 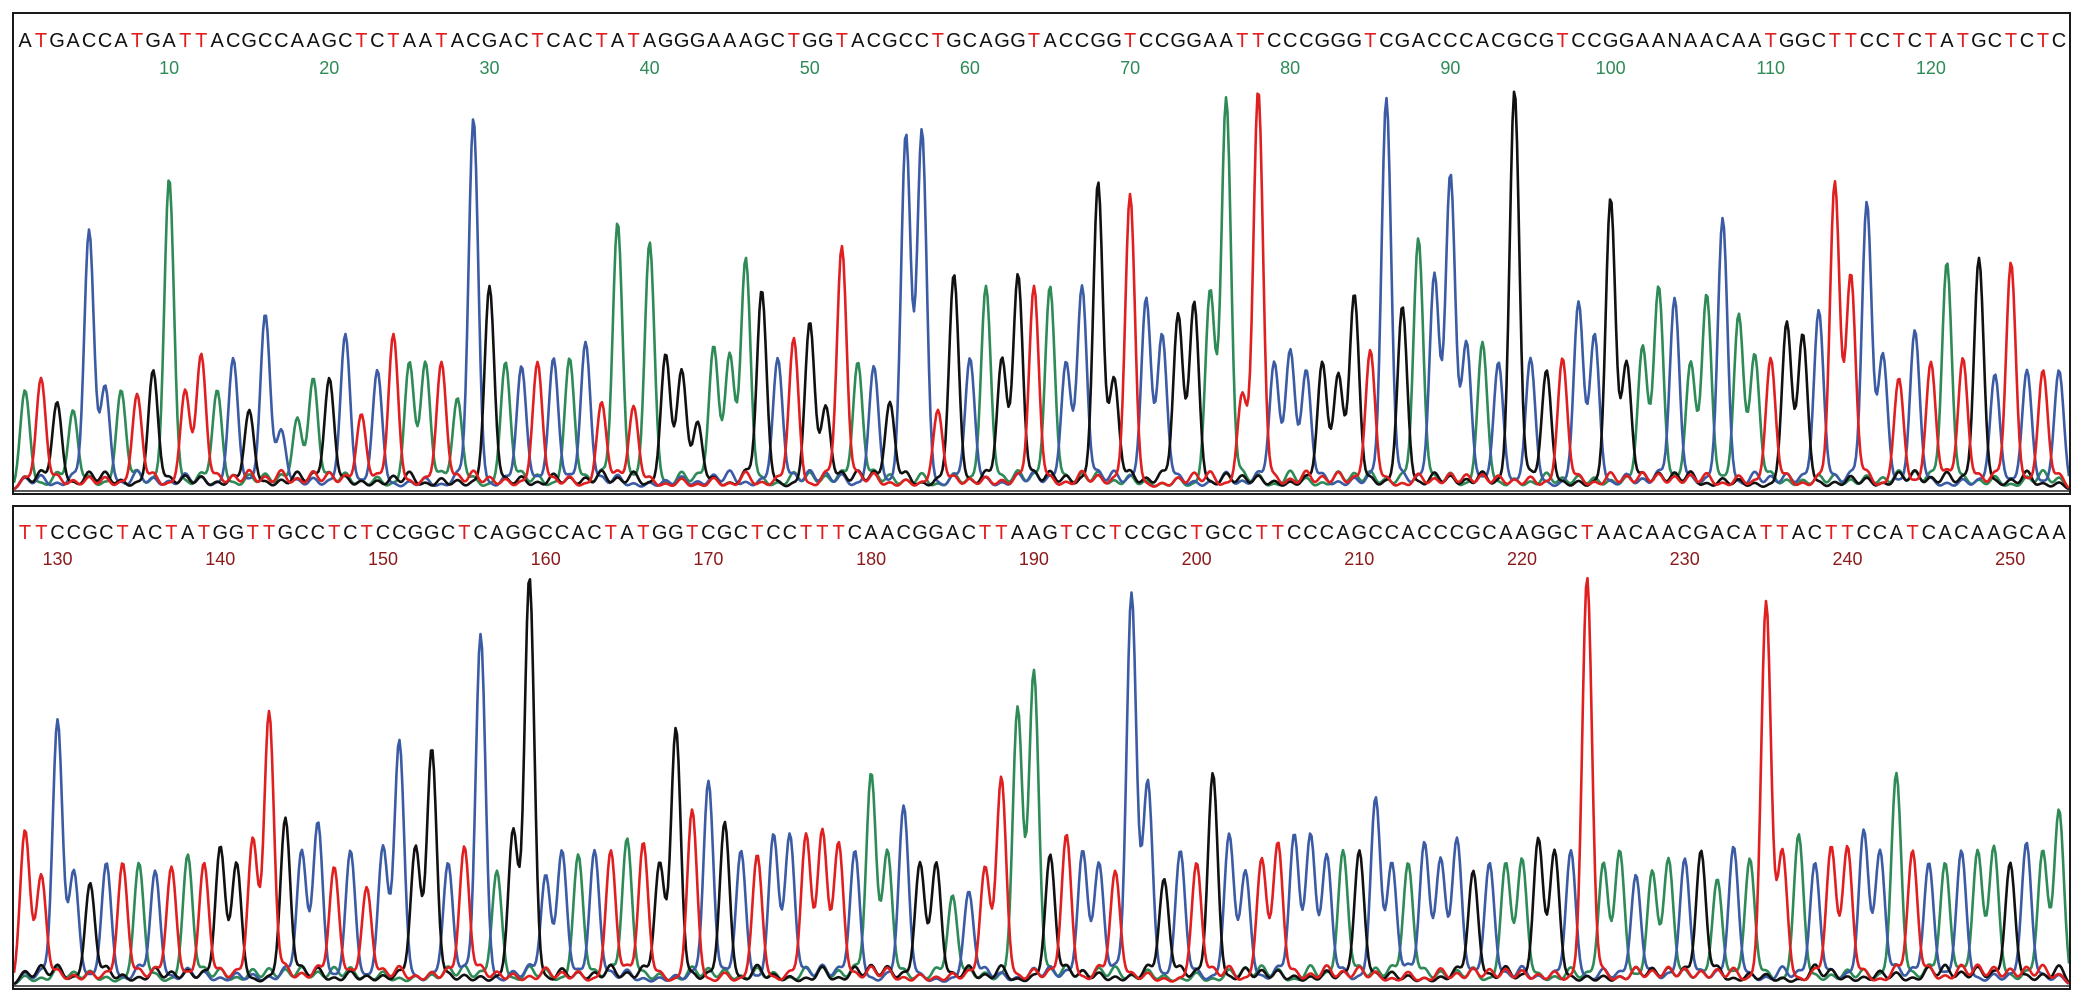 I want to click on position-labels: 10 20 30 40 50 60 70 80 90 100 110 120, so click(x=1052, y=68).